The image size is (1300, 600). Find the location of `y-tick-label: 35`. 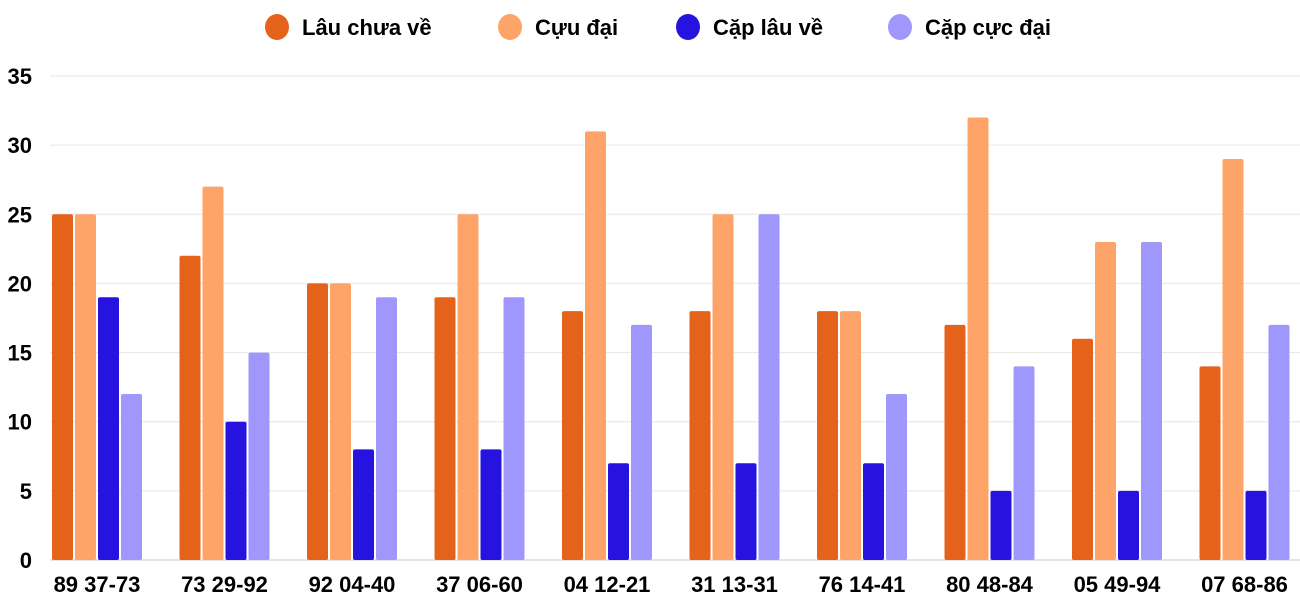

y-tick-label: 35 is located at coordinates (20, 76).